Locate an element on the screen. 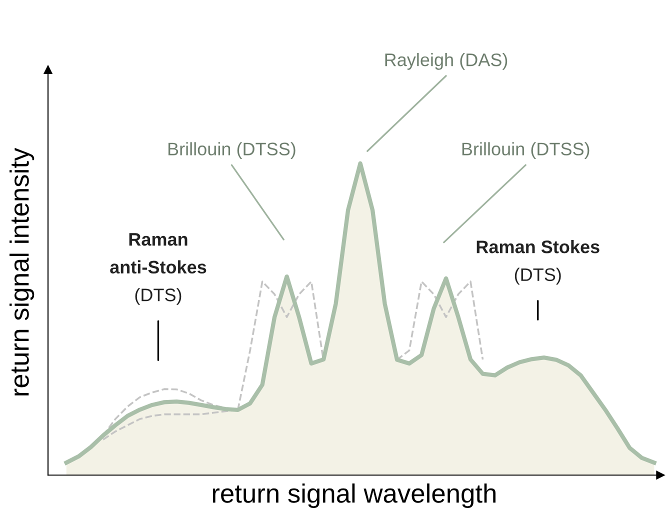 The height and width of the screenshot is (525, 667). annotation: Raman Stokes (DTS) is located at coordinates (538, 262).